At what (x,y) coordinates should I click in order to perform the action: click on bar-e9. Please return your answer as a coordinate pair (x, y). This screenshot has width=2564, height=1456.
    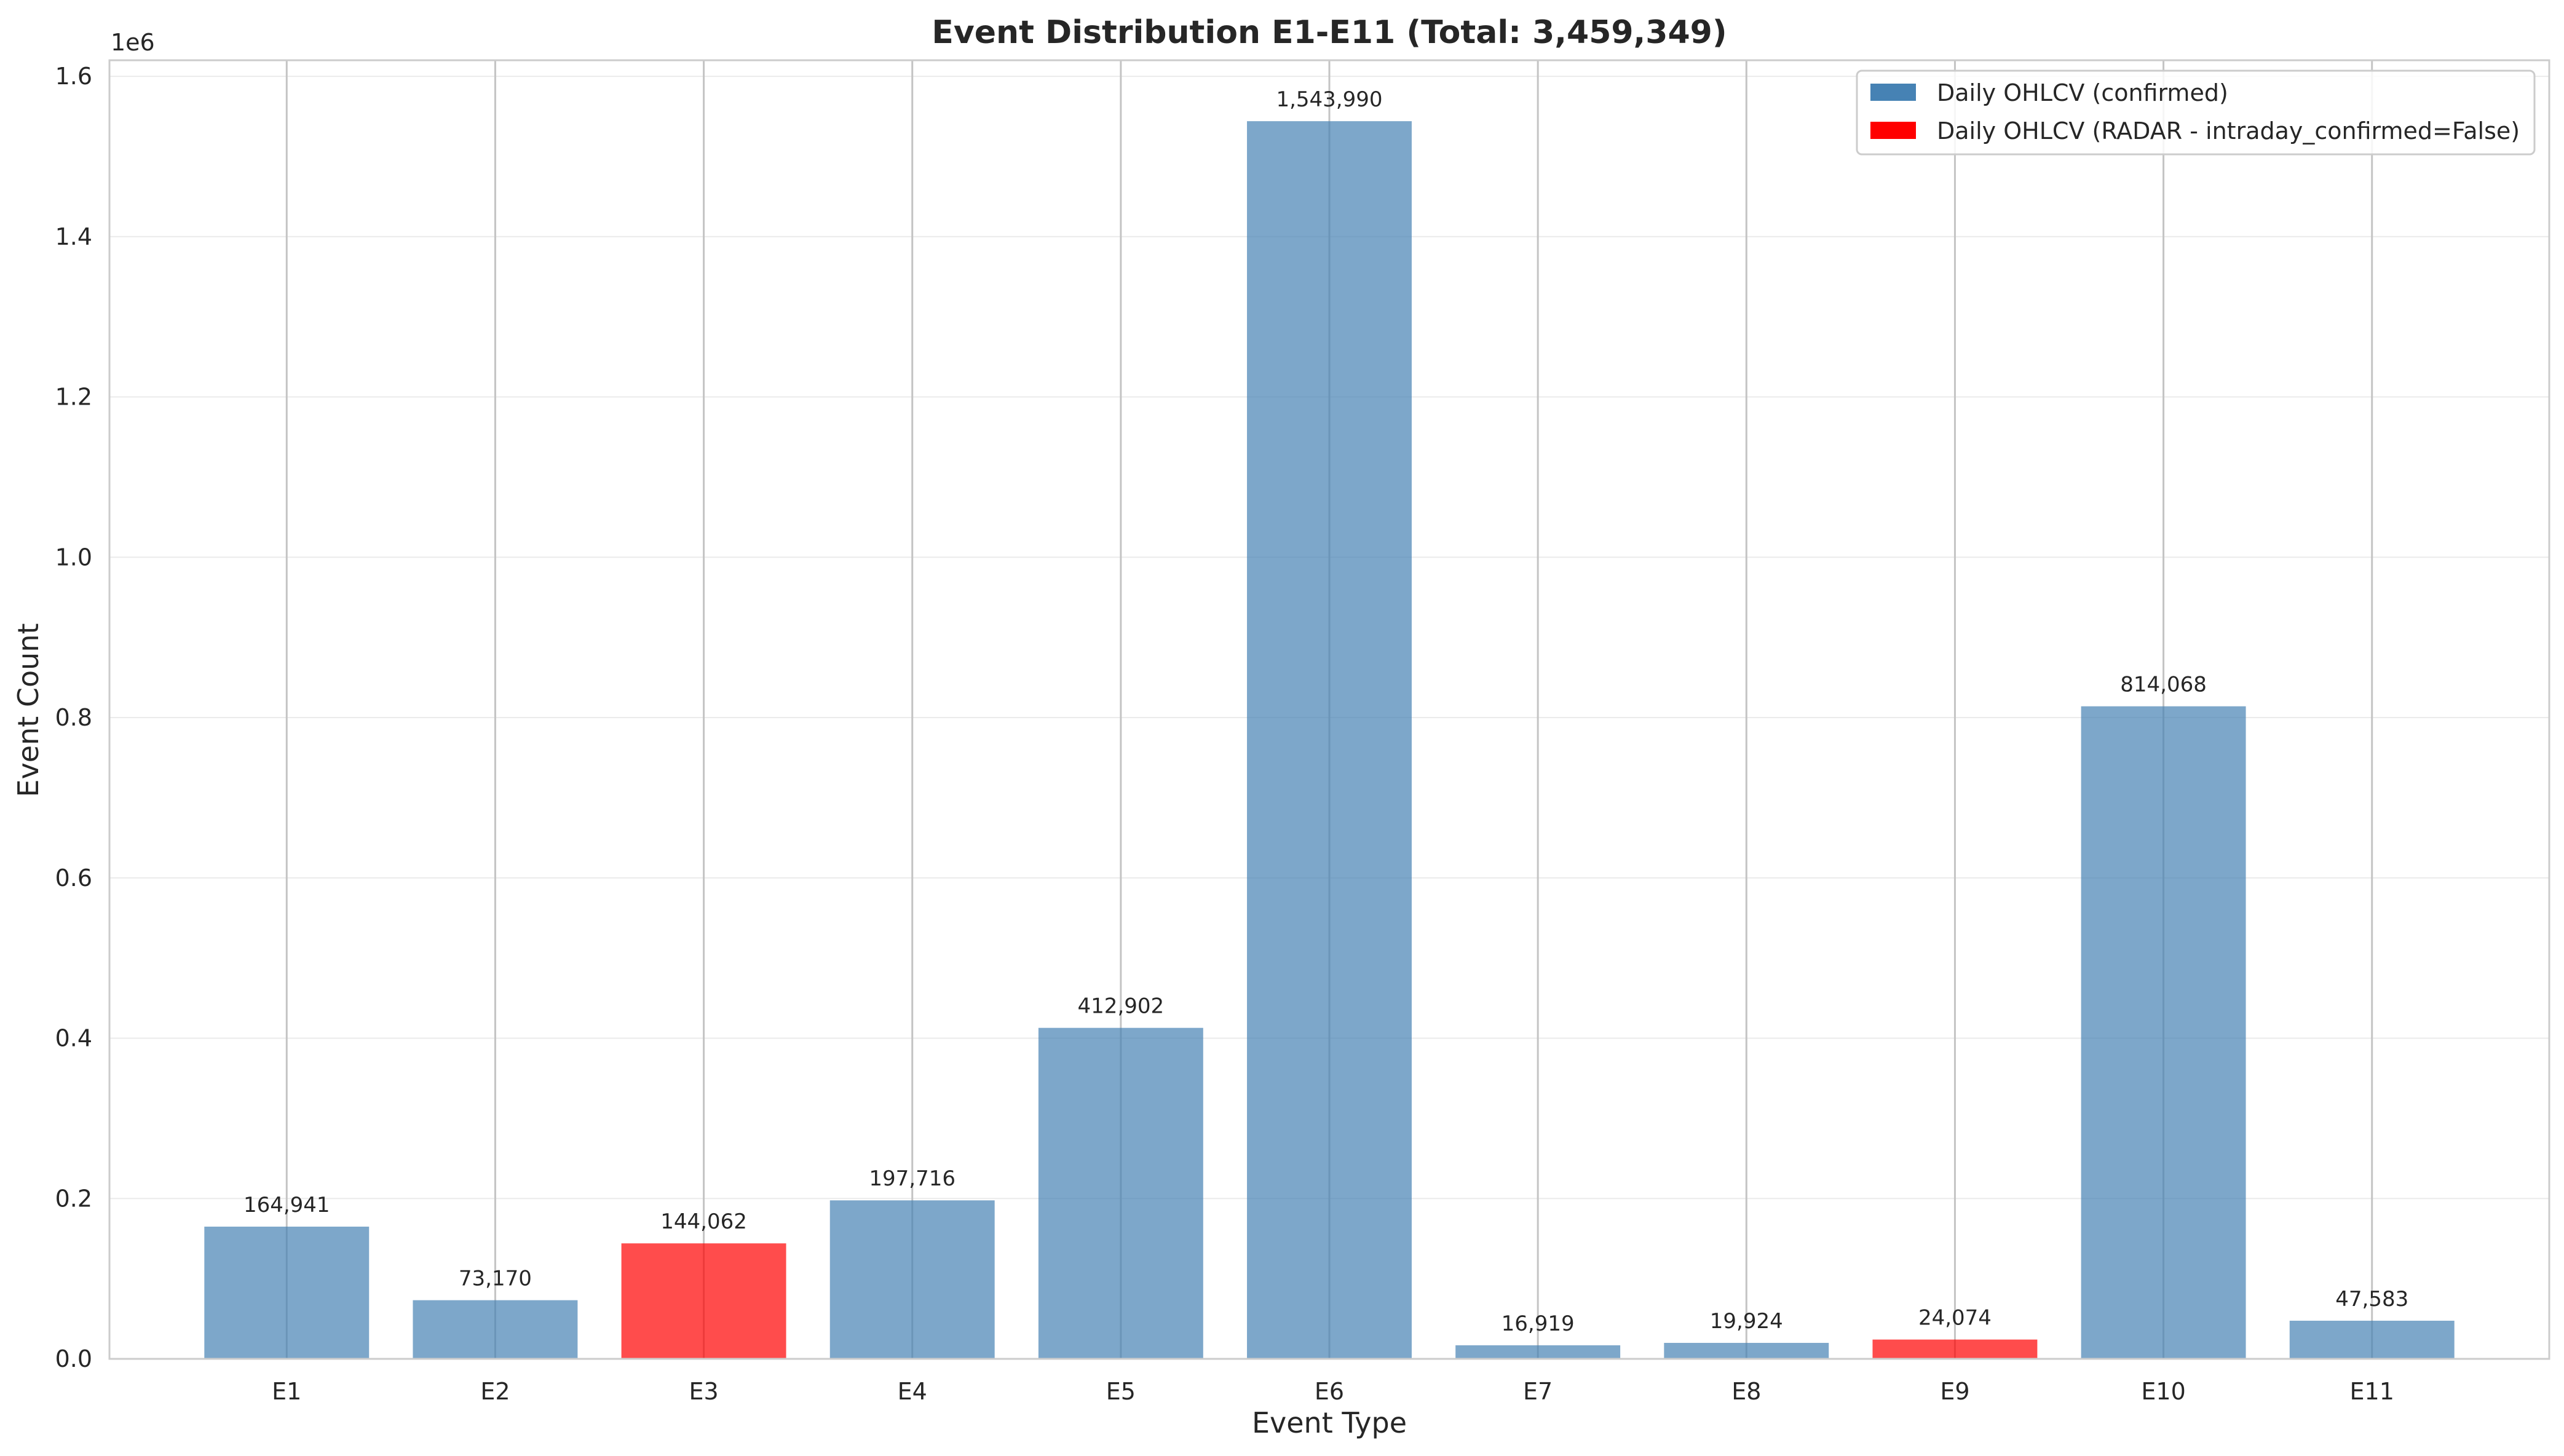
    Looking at the image, I should click on (1955, 1349).